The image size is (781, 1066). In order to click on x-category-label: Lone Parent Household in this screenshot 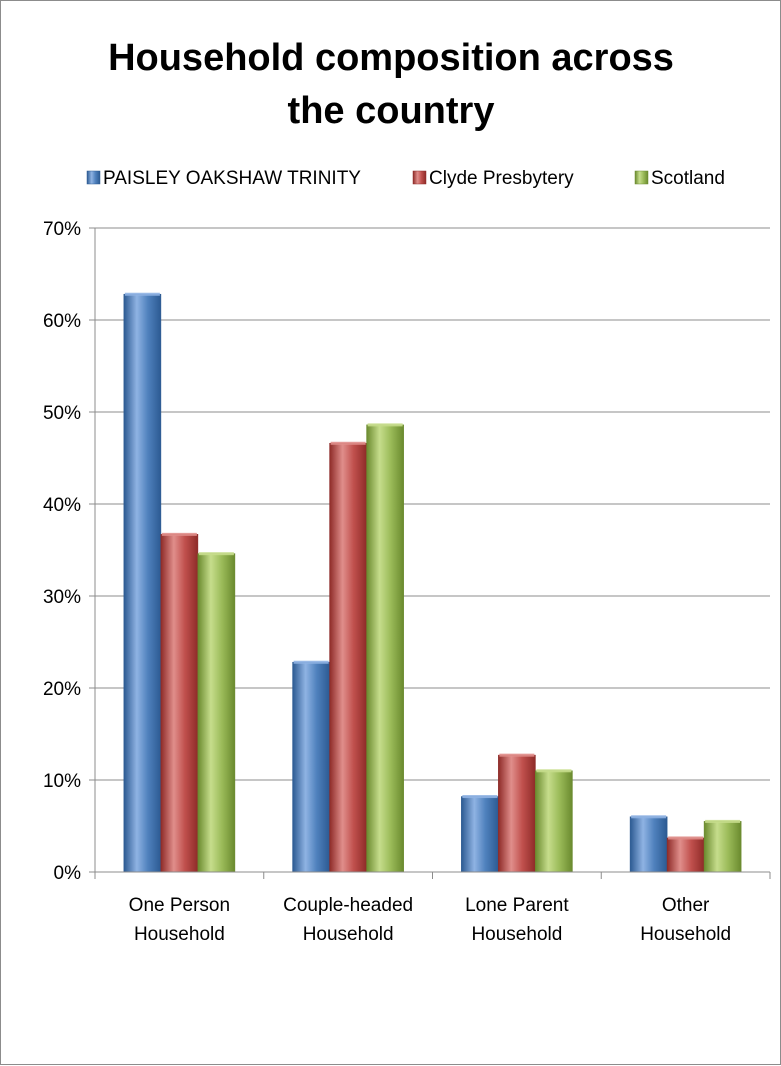, I will do `click(517, 920)`.